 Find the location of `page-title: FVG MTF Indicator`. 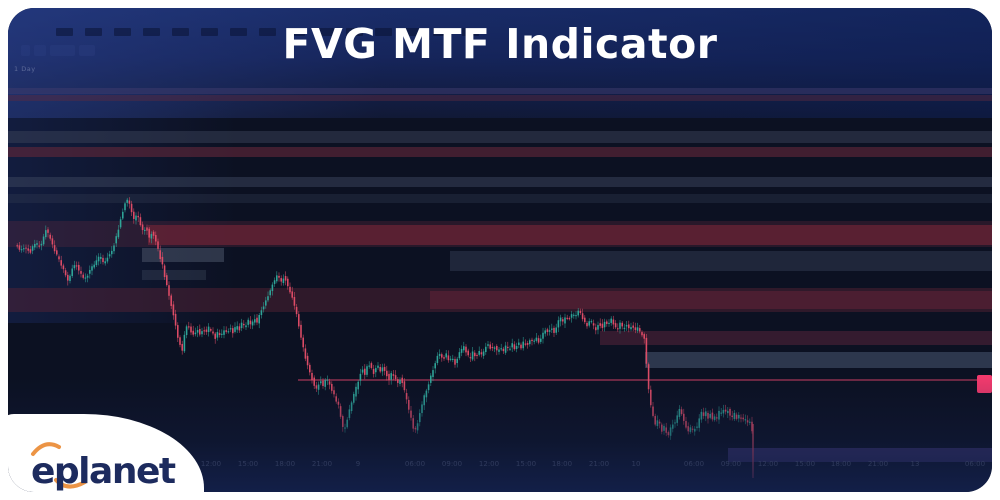

page-title: FVG MTF Indicator is located at coordinates (500, 44).